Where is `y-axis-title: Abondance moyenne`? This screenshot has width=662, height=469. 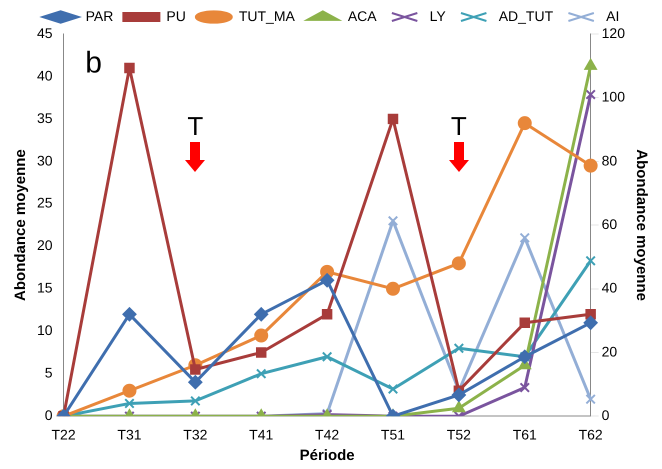
y-axis-title: Abondance moyenne is located at coordinates (21, 225).